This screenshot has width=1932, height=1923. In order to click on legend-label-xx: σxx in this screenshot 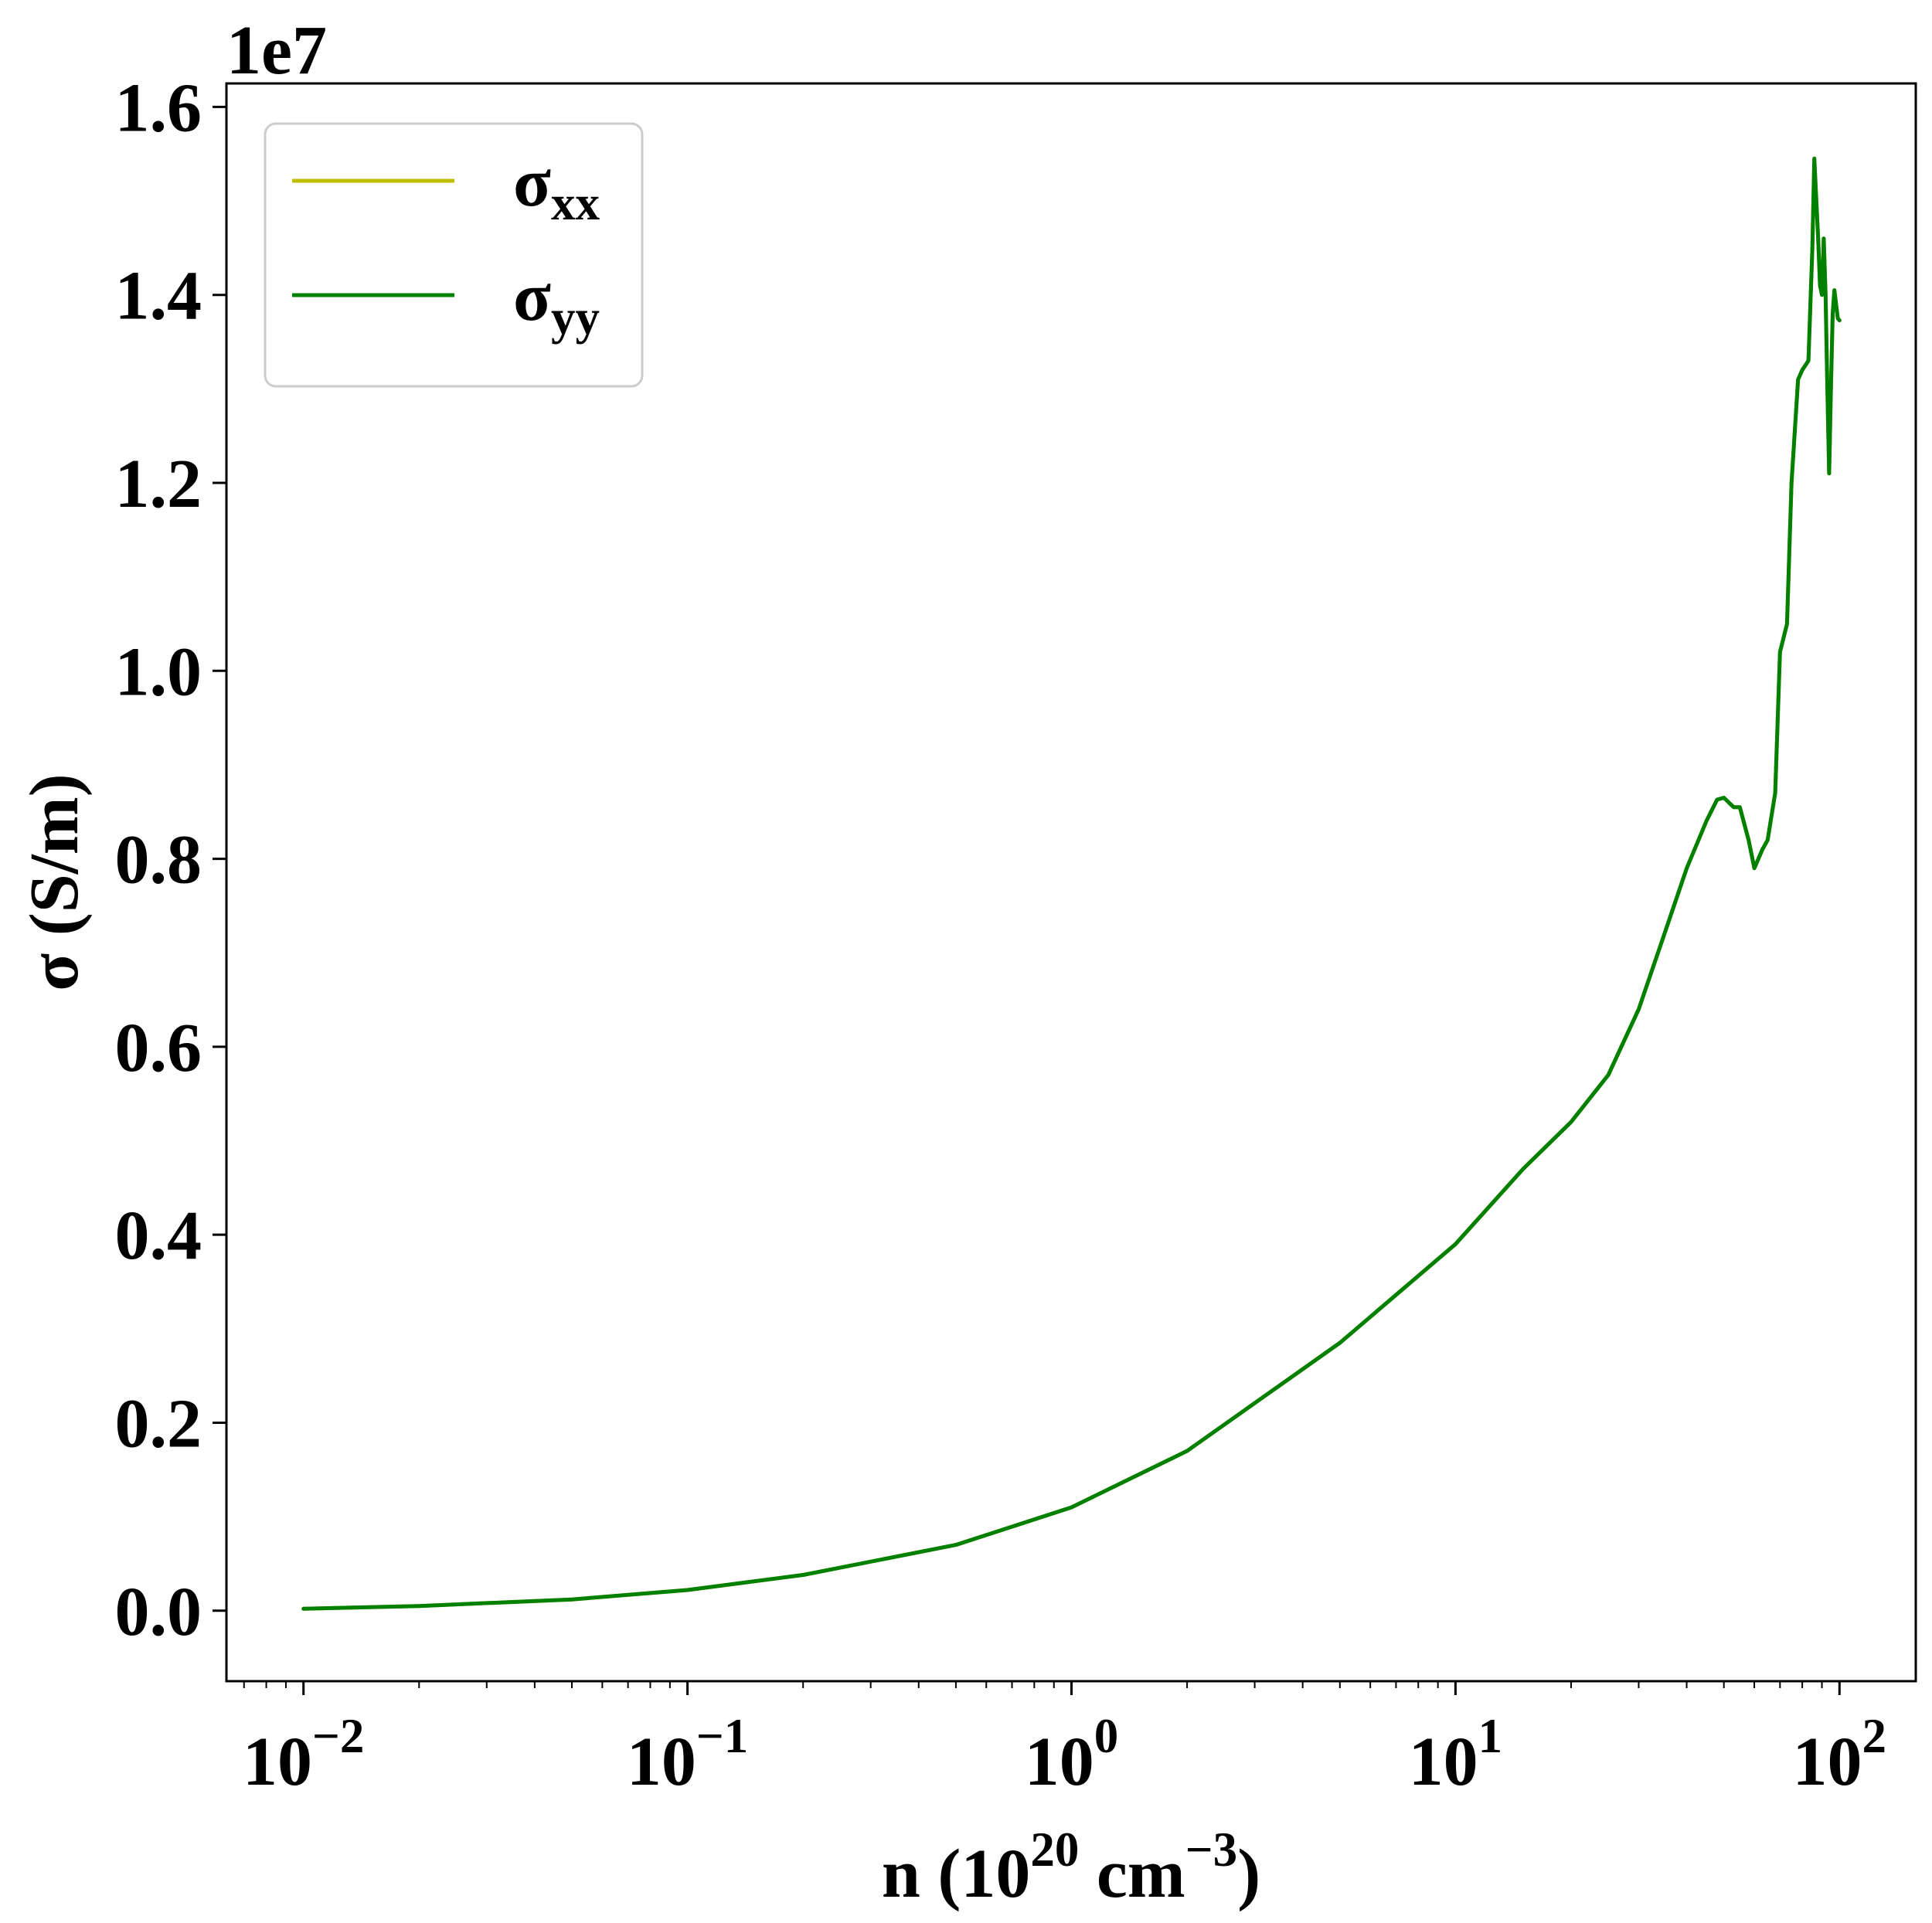, I will do `click(556, 187)`.